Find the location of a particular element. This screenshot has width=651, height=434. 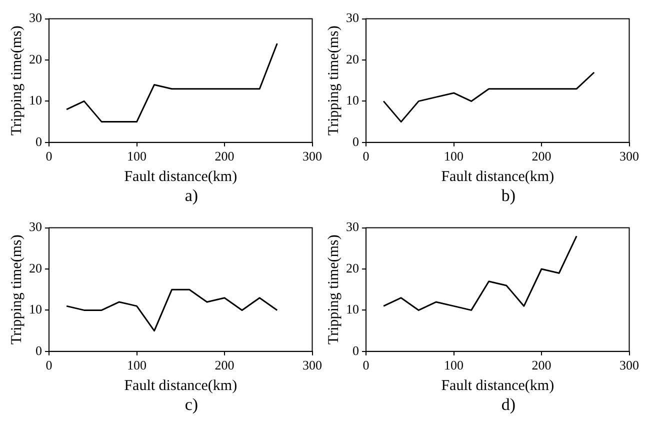

text: b) is located at coordinates (508, 196).